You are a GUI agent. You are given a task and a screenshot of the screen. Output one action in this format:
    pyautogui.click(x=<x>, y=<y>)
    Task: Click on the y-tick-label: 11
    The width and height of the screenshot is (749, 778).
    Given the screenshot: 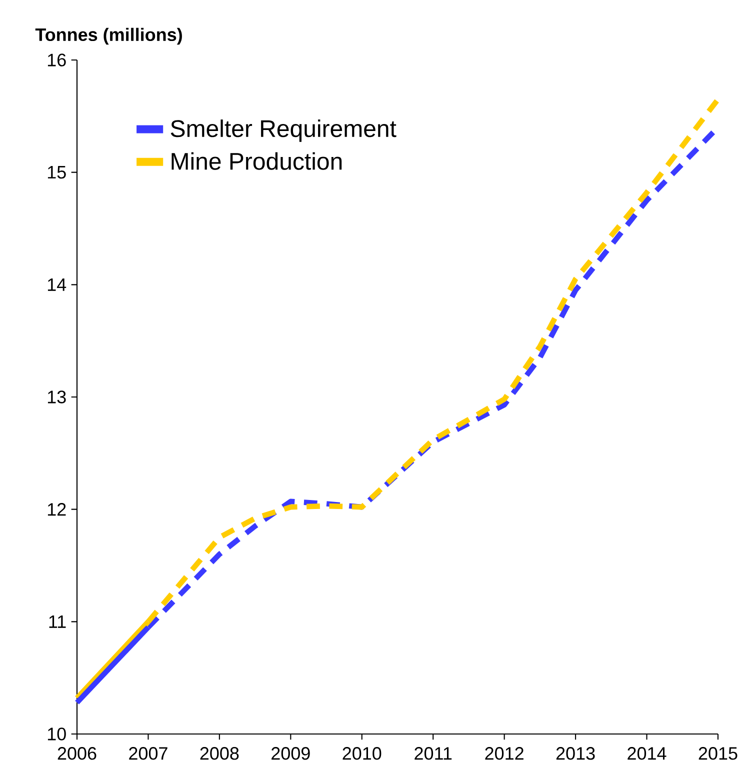 What is the action you would take?
    pyautogui.click(x=57, y=621)
    